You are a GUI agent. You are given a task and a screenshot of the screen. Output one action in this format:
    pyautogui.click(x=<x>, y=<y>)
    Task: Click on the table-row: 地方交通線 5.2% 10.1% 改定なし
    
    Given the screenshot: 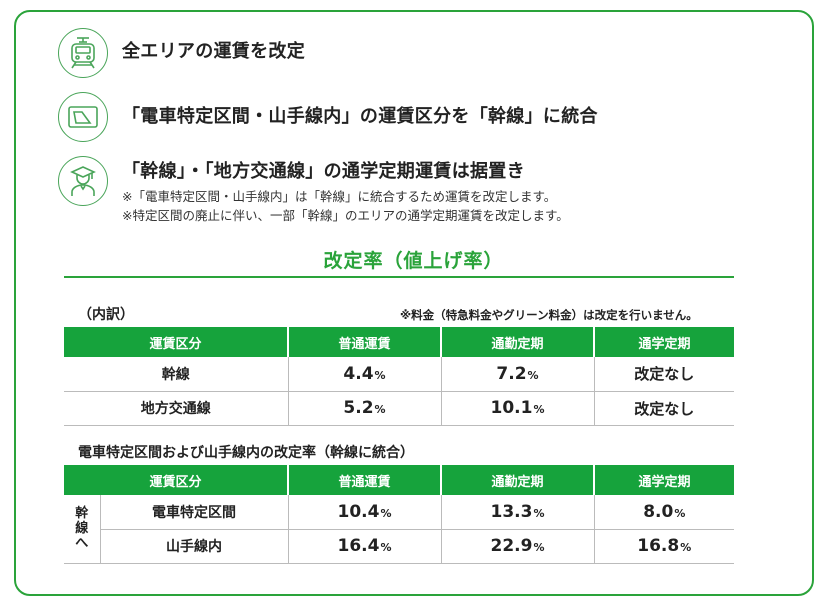 What is the action you would take?
    pyautogui.click(x=399, y=408)
    